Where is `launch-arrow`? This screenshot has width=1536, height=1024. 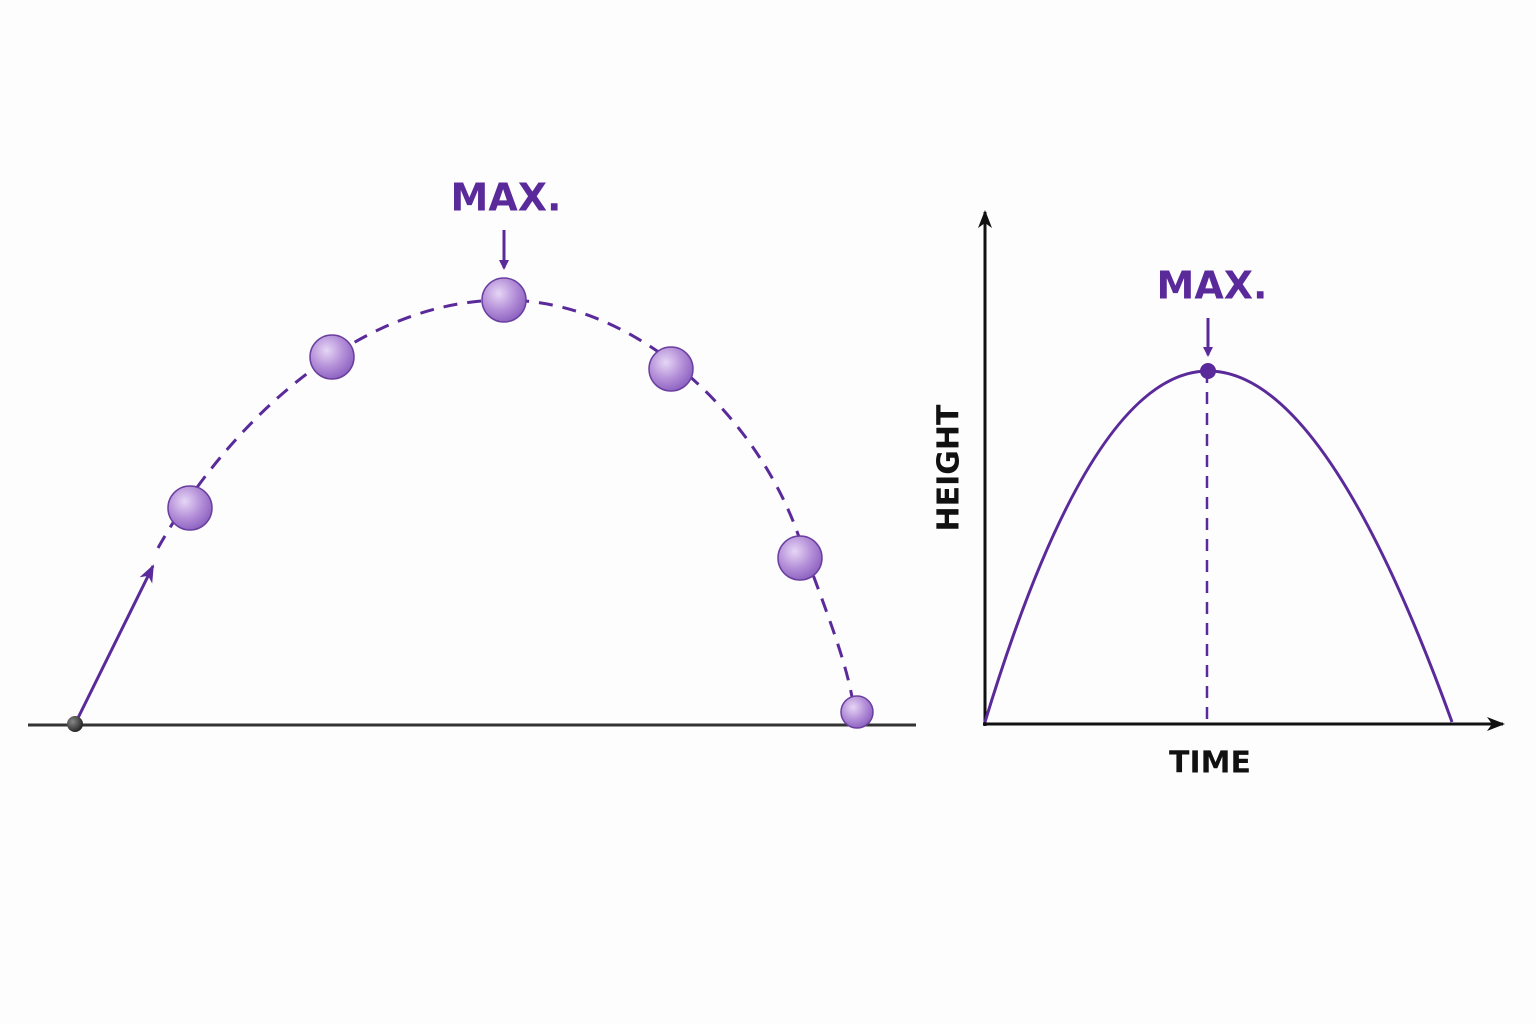 launch-arrow is located at coordinates (114, 643).